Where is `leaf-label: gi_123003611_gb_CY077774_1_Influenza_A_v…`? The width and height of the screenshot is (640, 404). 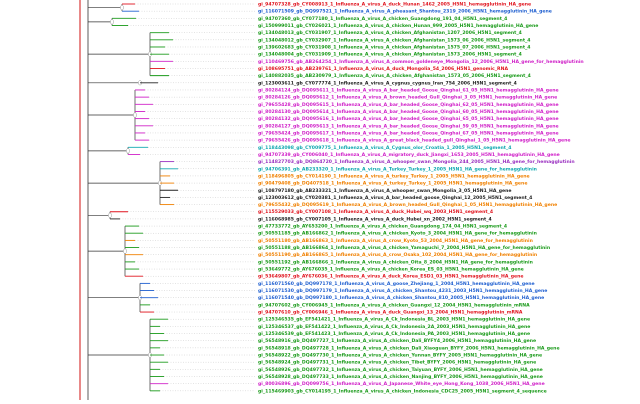 leaf-label: gi_123003611_gb_CY077774_1_Influenza_A_v… is located at coordinates (387, 83).